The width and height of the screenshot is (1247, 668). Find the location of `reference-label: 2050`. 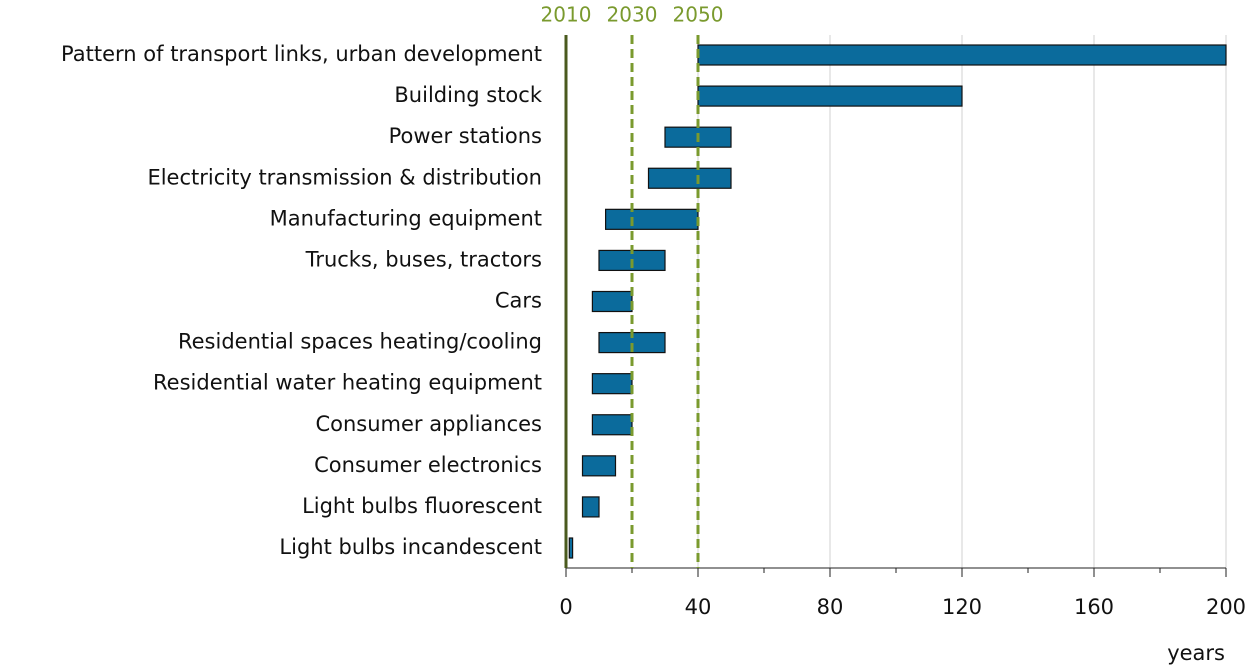

reference-label: 2050 is located at coordinates (698, 15).